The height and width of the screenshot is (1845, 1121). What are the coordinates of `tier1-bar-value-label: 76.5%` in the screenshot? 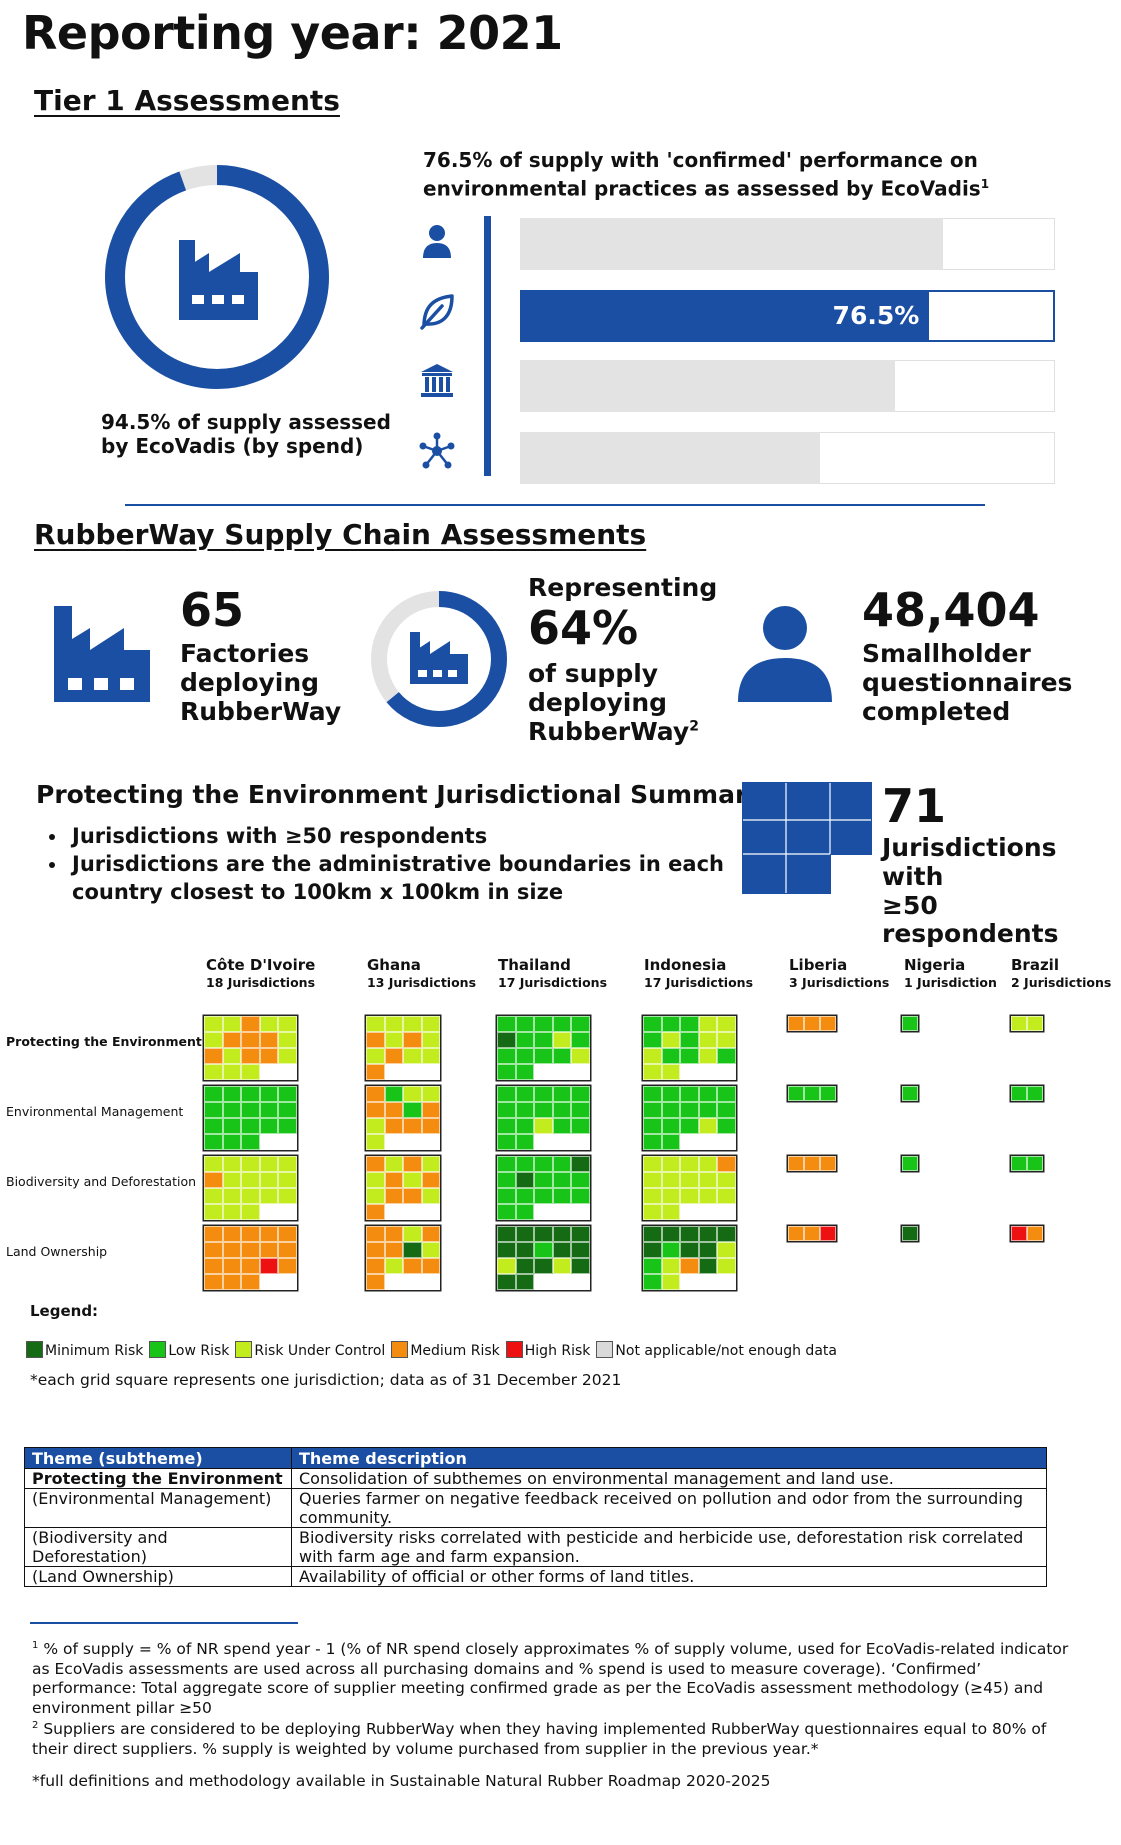 It's located at (876, 315).